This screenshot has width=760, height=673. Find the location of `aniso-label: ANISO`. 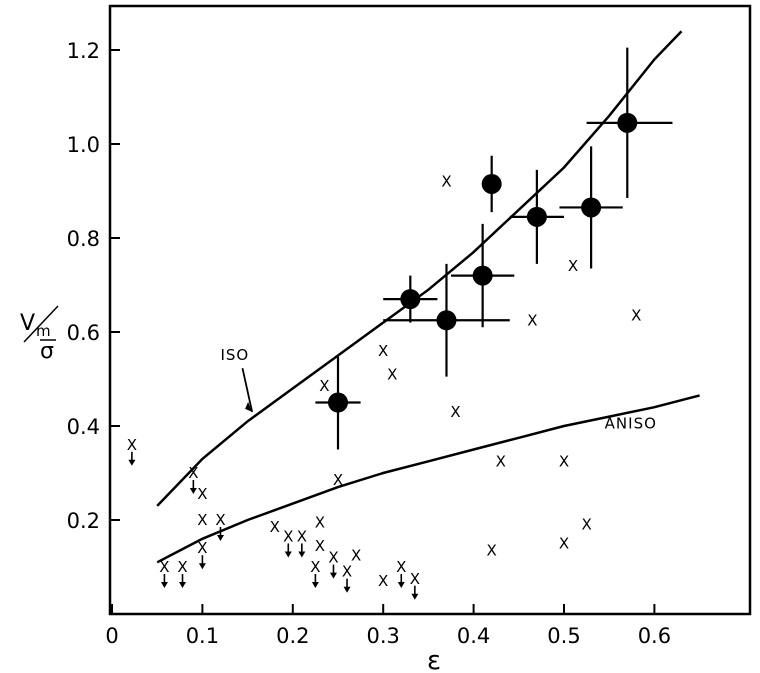

aniso-label: ANISO is located at coordinates (631, 423).